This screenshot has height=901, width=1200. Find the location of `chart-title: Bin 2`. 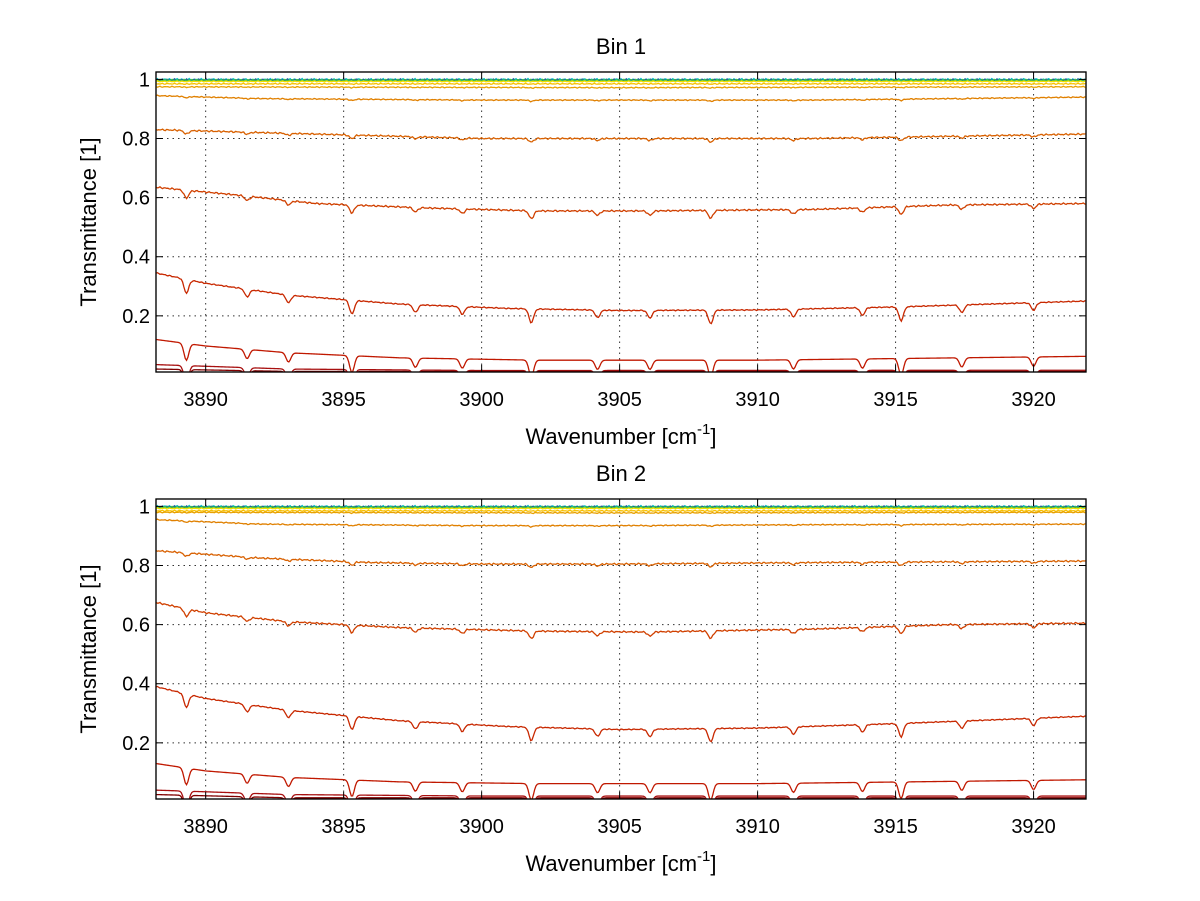

chart-title: Bin 2 is located at coordinates (621, 473).